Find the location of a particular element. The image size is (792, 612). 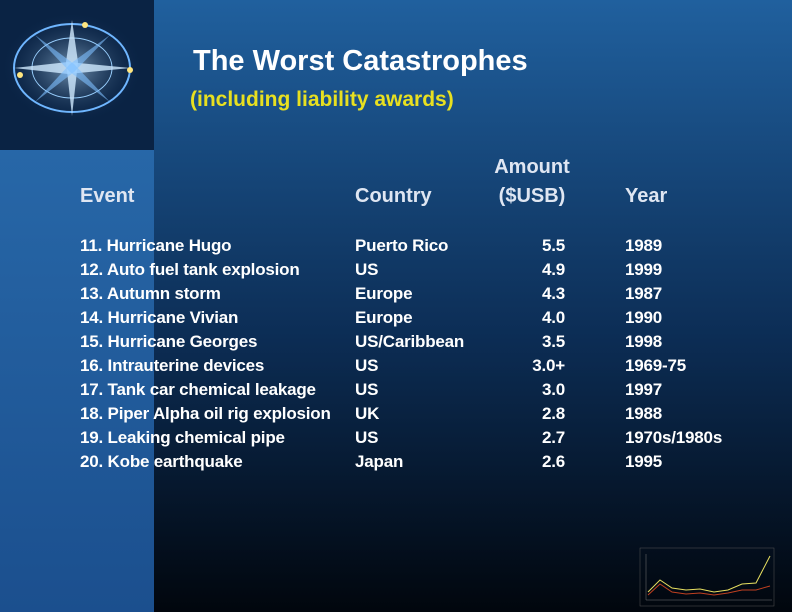

table-cell: 1987 is located at coordinates (643, 293).